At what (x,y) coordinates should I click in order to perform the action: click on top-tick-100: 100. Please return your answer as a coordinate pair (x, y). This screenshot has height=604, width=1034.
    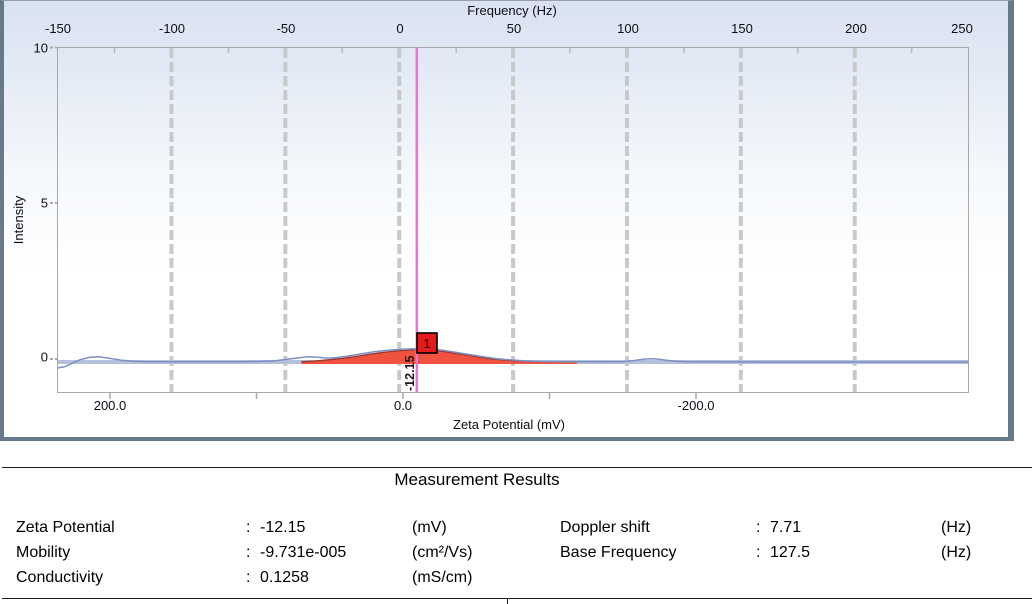
    Looking at the image, I should click on (628, 28).